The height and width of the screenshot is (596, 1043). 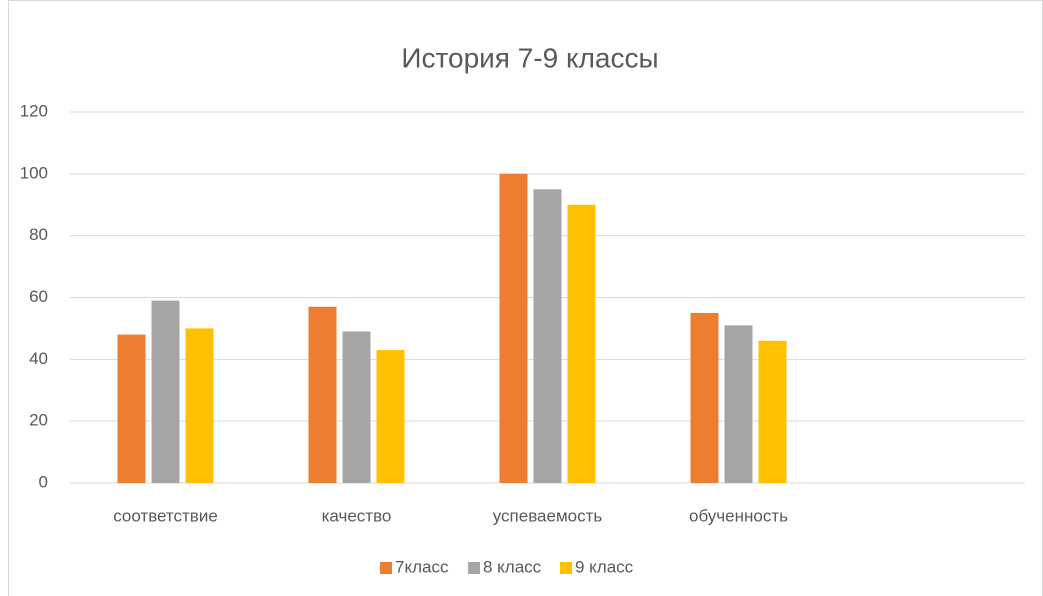 What do you see at coordinates (738, 515) in the screenshot?
I see `x-tick-label: обученность` at bounding box center [738, 515].